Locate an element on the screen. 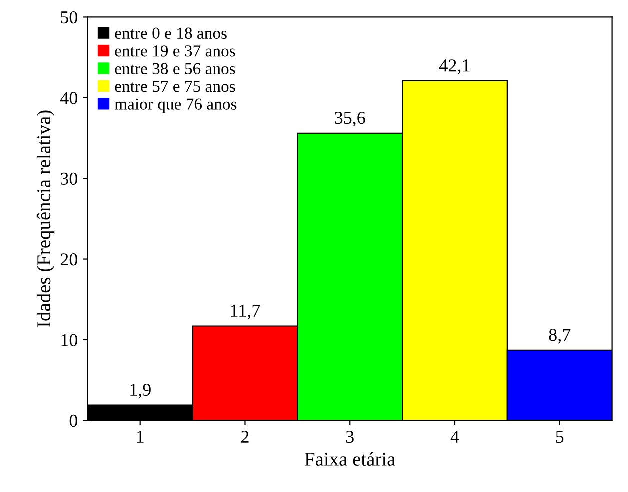 This screenshot has width=628, height=492. legend-label: entre 57 e 75 anos is located at coordinates (175, 86).